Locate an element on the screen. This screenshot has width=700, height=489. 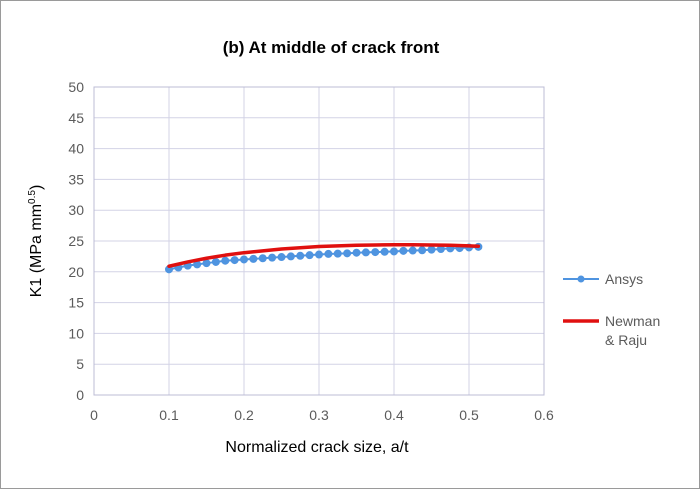
x-tick-label: 0.1 is located at coordinates (169, 415).